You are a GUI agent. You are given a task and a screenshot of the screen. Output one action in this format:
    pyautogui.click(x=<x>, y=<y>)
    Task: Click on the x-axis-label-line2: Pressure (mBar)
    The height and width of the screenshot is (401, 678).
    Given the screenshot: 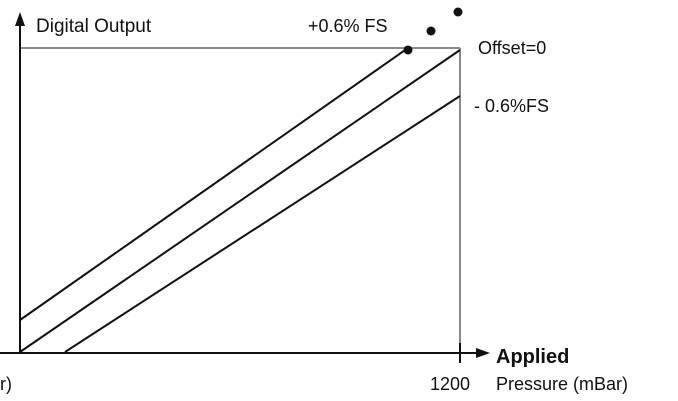 What is the action you would take?
    pyautogui.click(x=562, y=384)
    